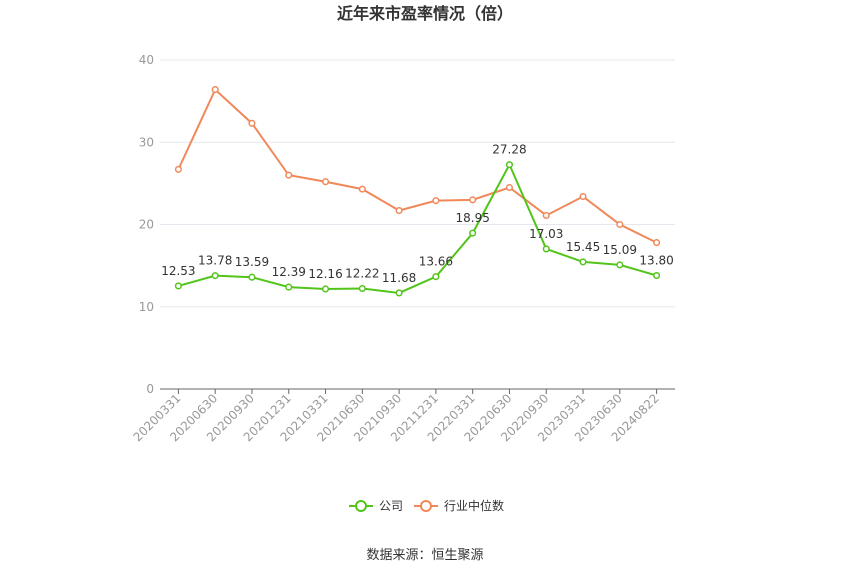 The image size is (850, 575). I want to click on series-line, so click(417, 228).